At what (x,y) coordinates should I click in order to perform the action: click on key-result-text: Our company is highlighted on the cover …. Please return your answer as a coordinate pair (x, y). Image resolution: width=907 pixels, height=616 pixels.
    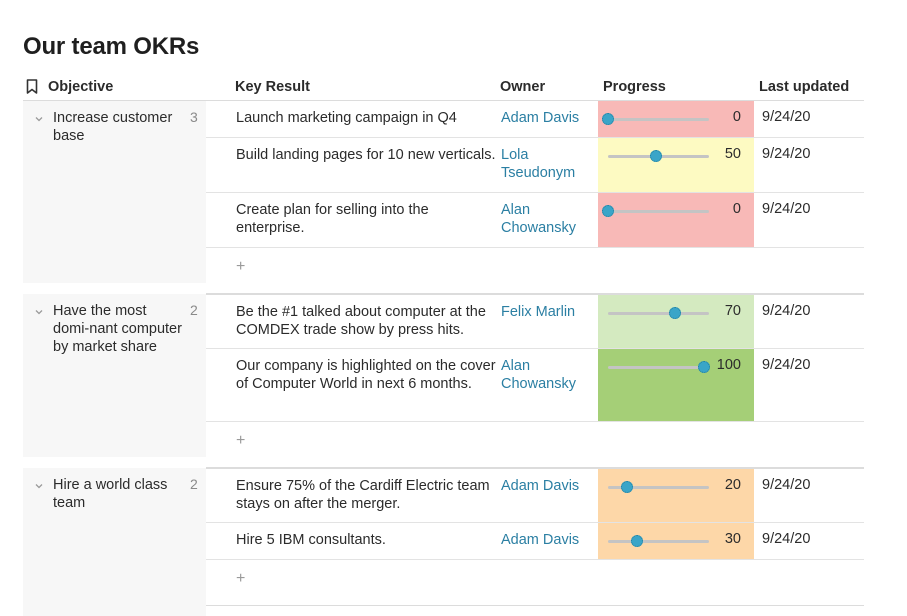
    Looking at the image, I should click on (366, 375).